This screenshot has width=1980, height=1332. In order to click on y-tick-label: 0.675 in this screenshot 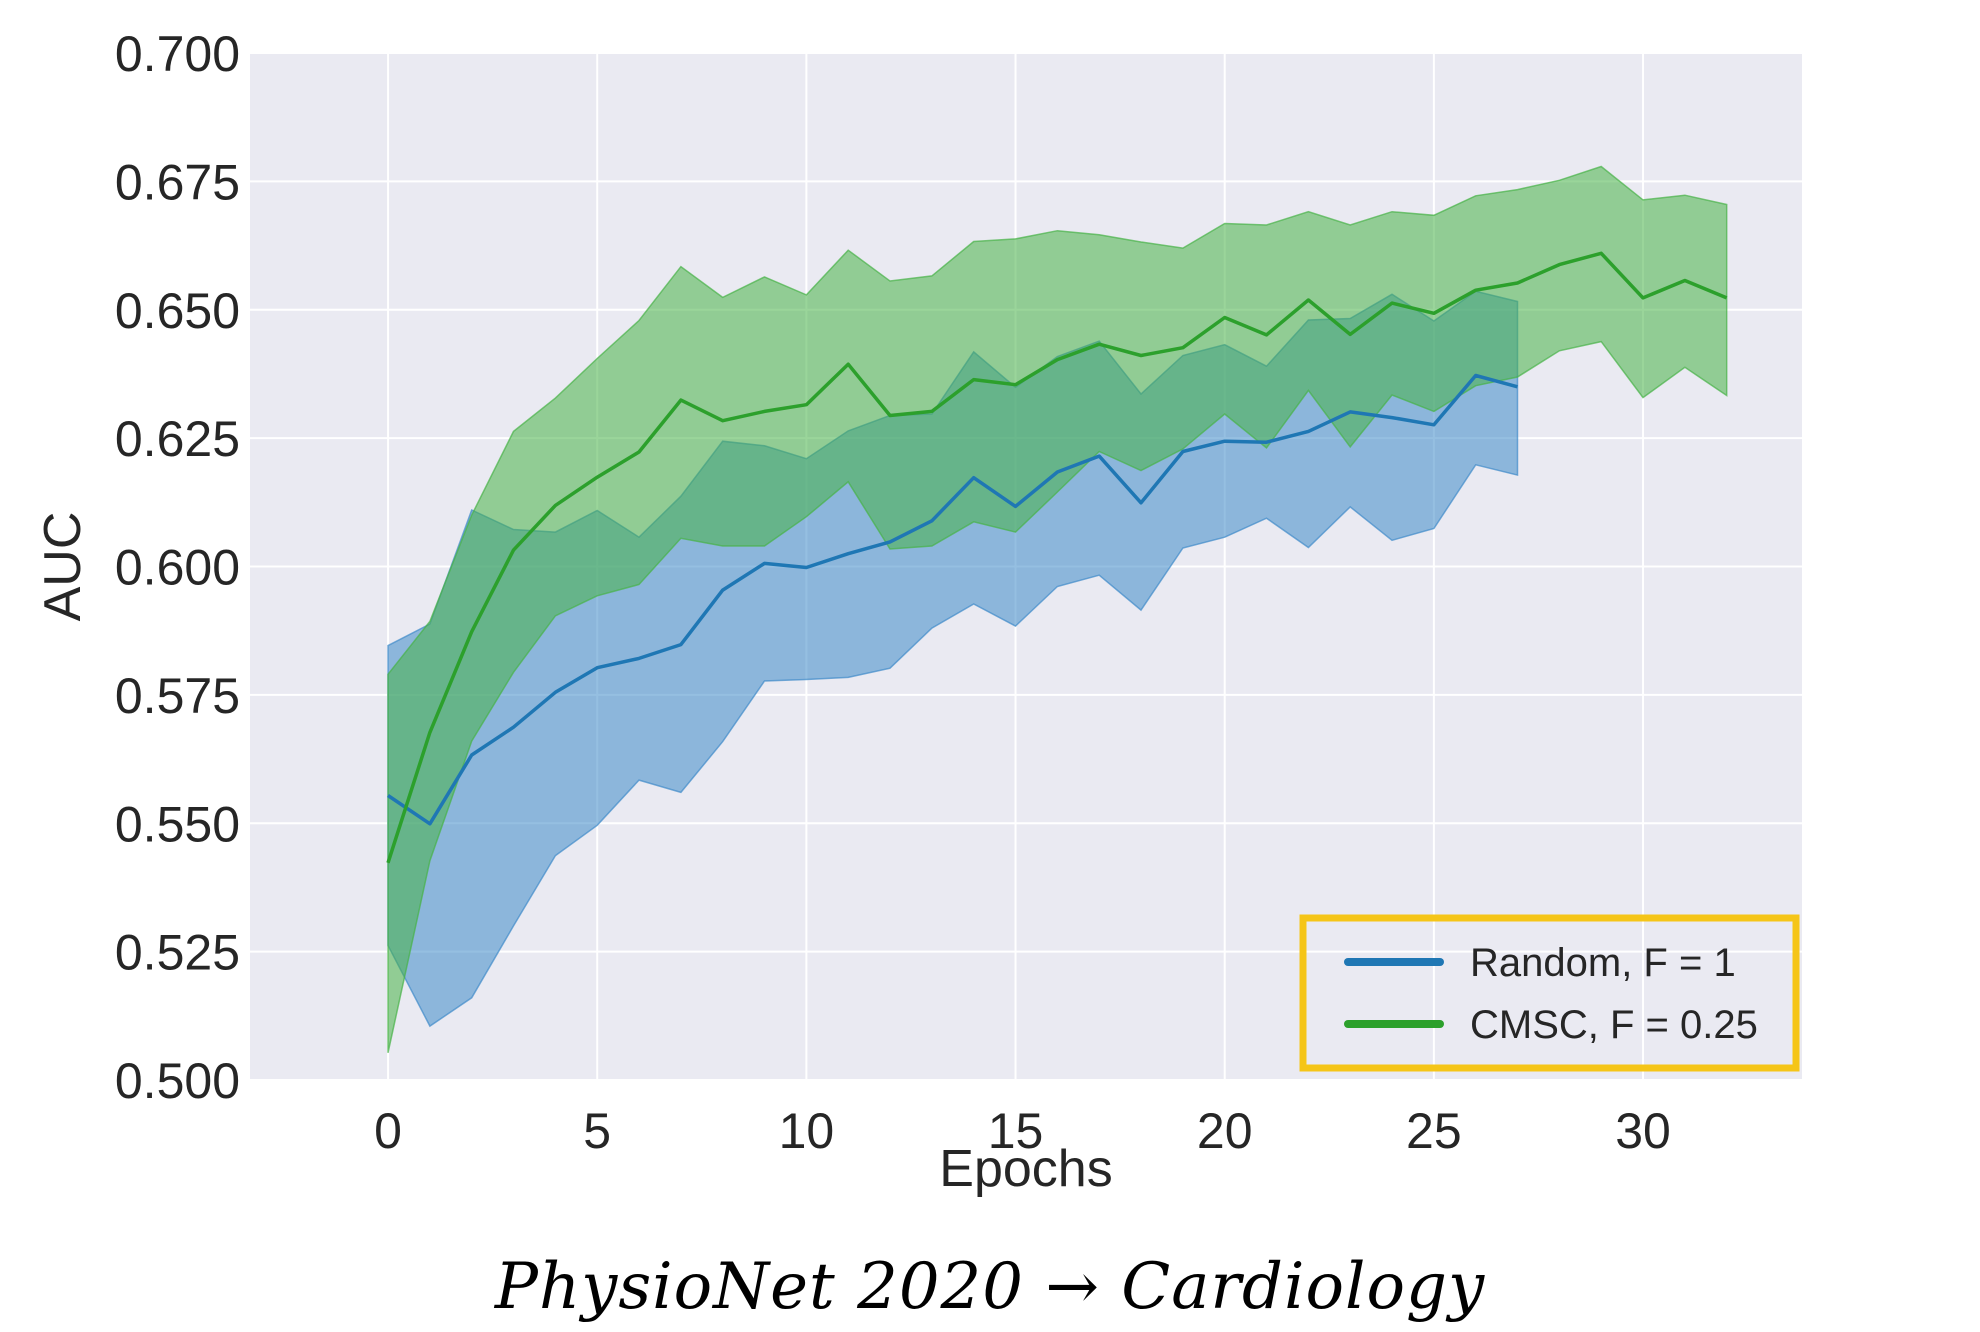, I will do `click(177, 182)`.